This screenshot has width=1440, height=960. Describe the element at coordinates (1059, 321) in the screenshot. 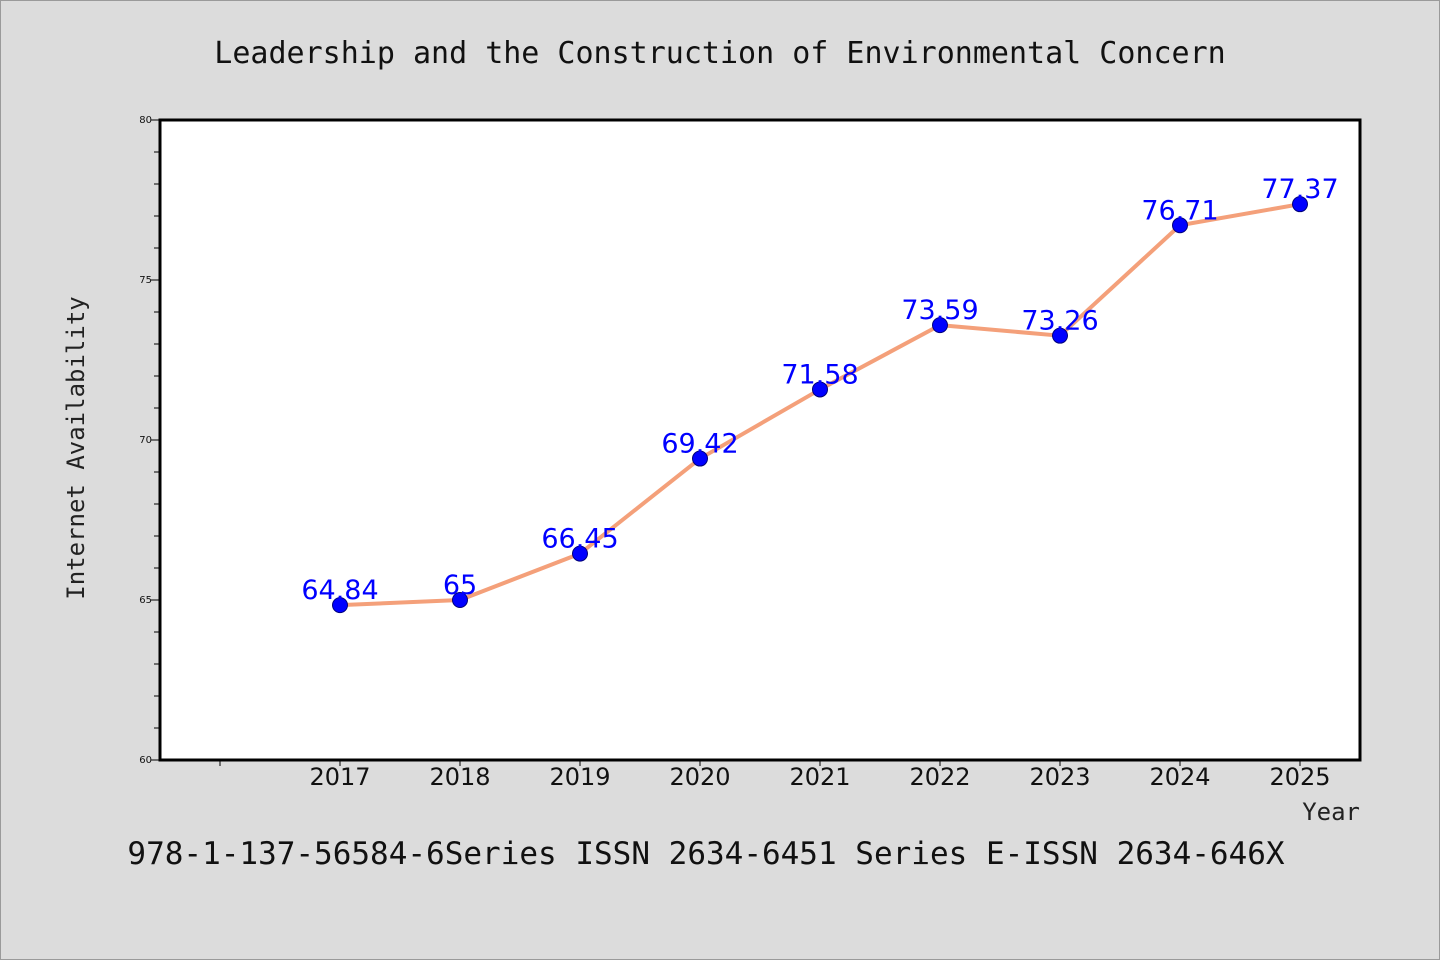

I see `data-label: 73.26` at that location.